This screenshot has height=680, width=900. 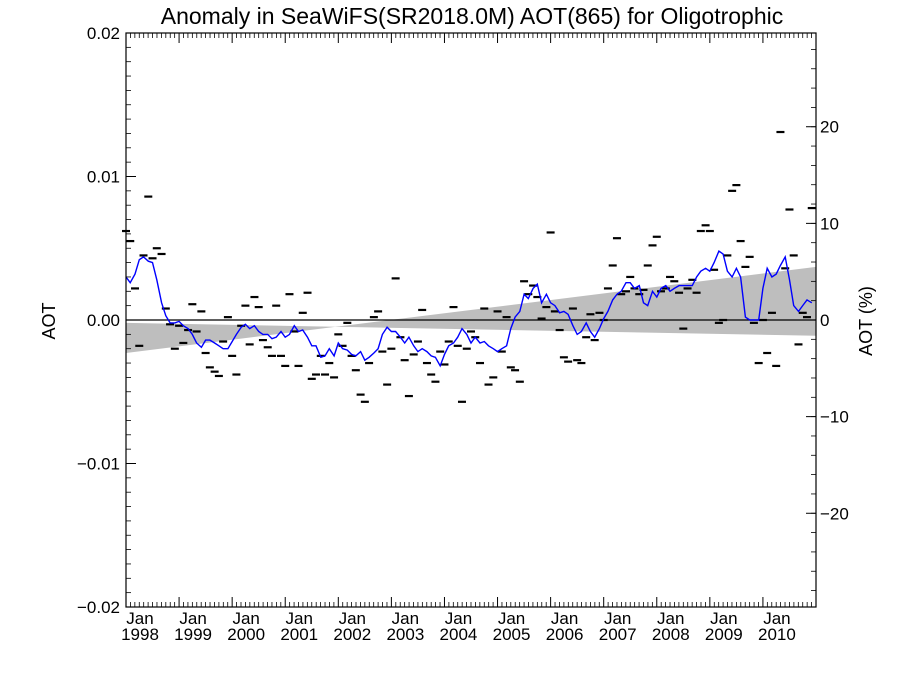 What do you see at coordinates (829, 223) in the screenshot?
I see `y-right-tick-label: 10` at bounding box center [829, 223].